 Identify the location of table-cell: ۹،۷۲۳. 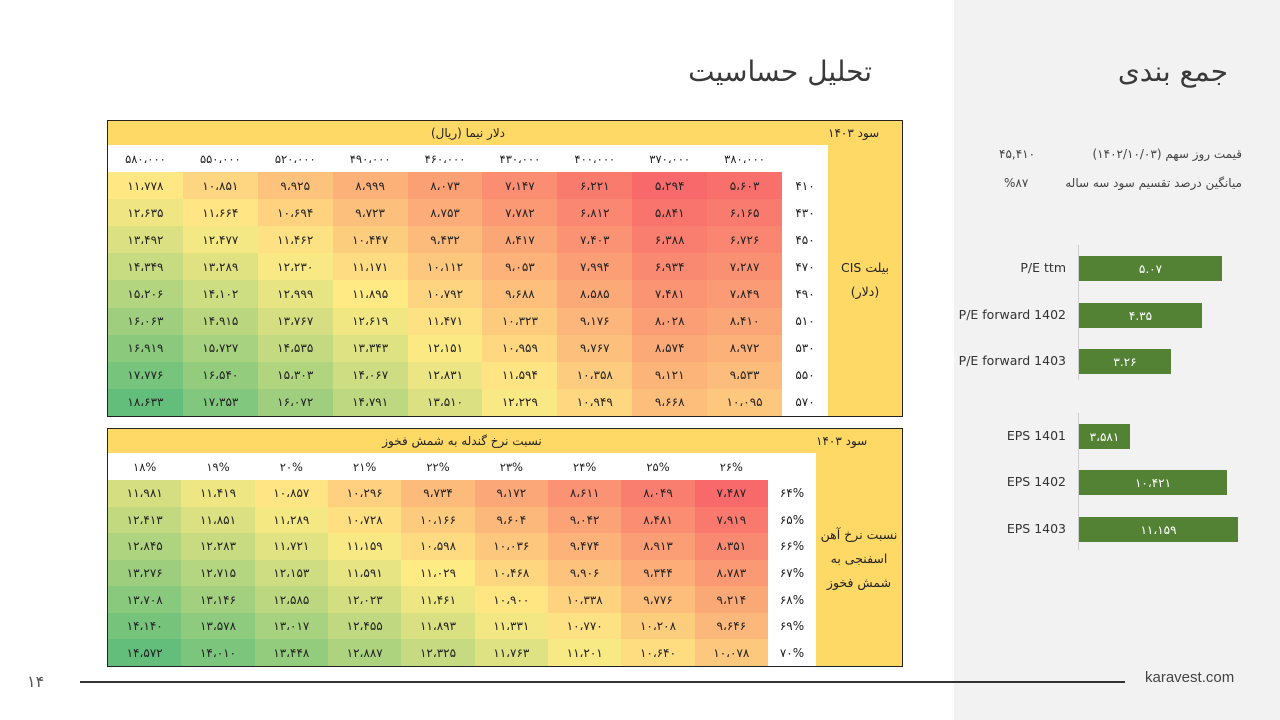
(370, 213).